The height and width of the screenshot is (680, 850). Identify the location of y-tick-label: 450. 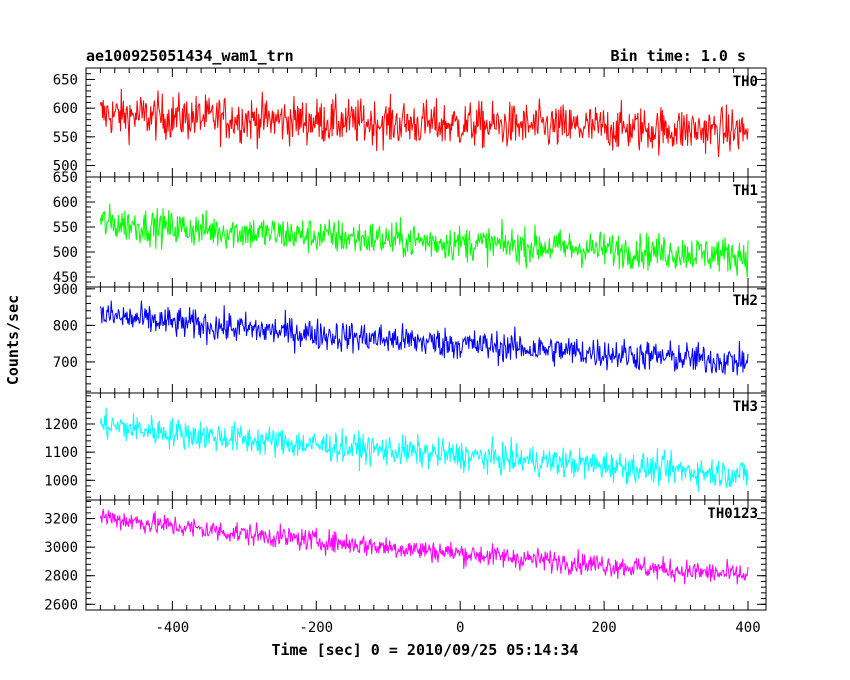
(65, 278).